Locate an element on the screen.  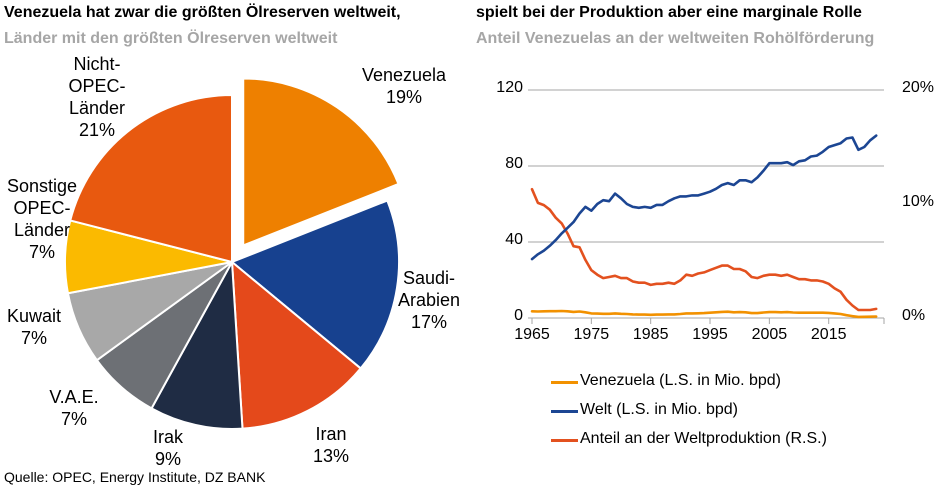
legend-label-1: Welt (L.S. in Mio. bpd) is located at coordinates (659, 409).